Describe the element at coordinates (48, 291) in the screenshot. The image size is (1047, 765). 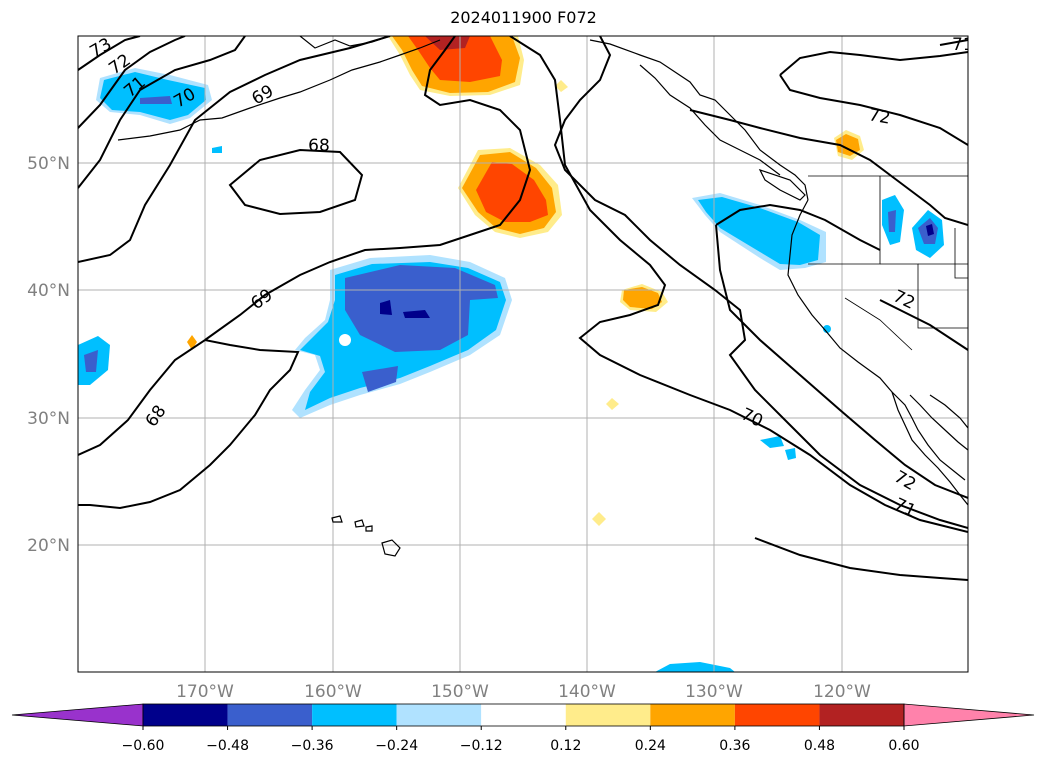
I see `lat-label-40n: 40°N` at that location.